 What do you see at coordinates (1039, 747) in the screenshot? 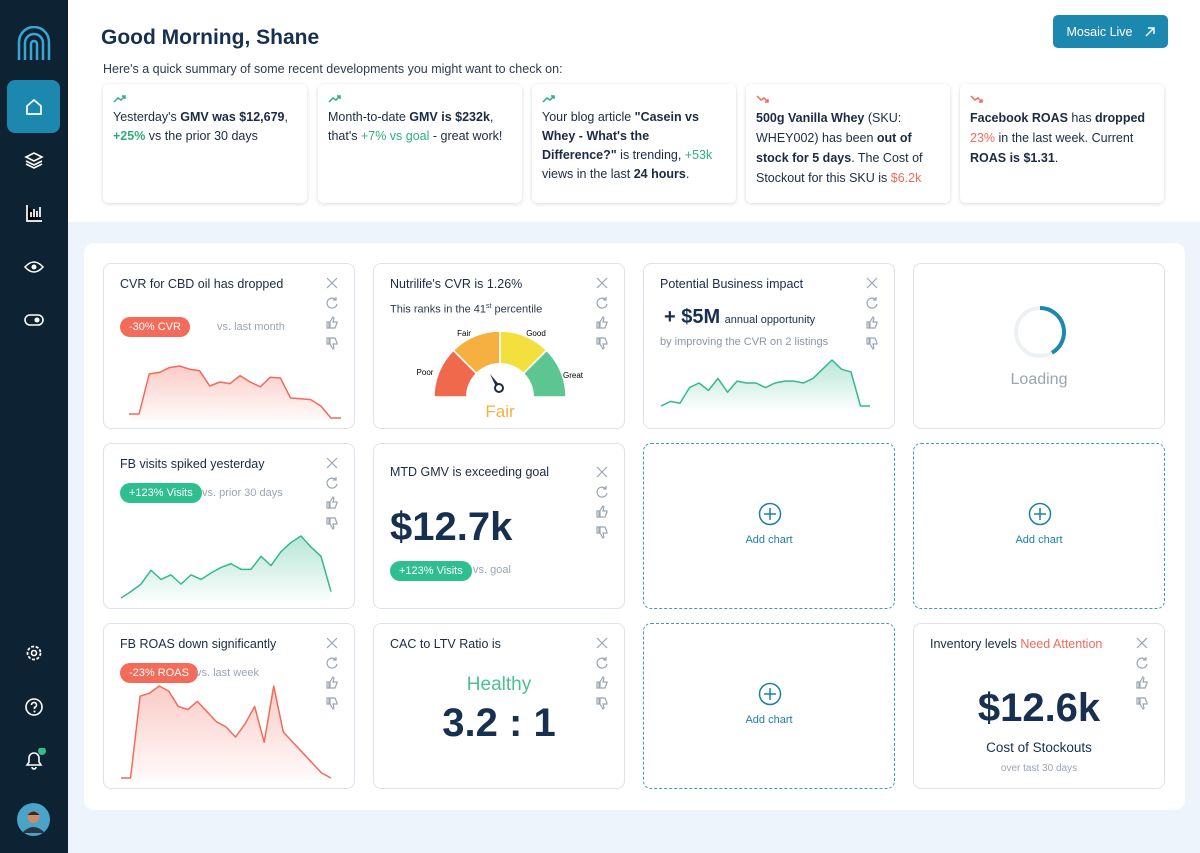
I see `value-note: Cost of Stockouts` at bounding box center [1039, 747].